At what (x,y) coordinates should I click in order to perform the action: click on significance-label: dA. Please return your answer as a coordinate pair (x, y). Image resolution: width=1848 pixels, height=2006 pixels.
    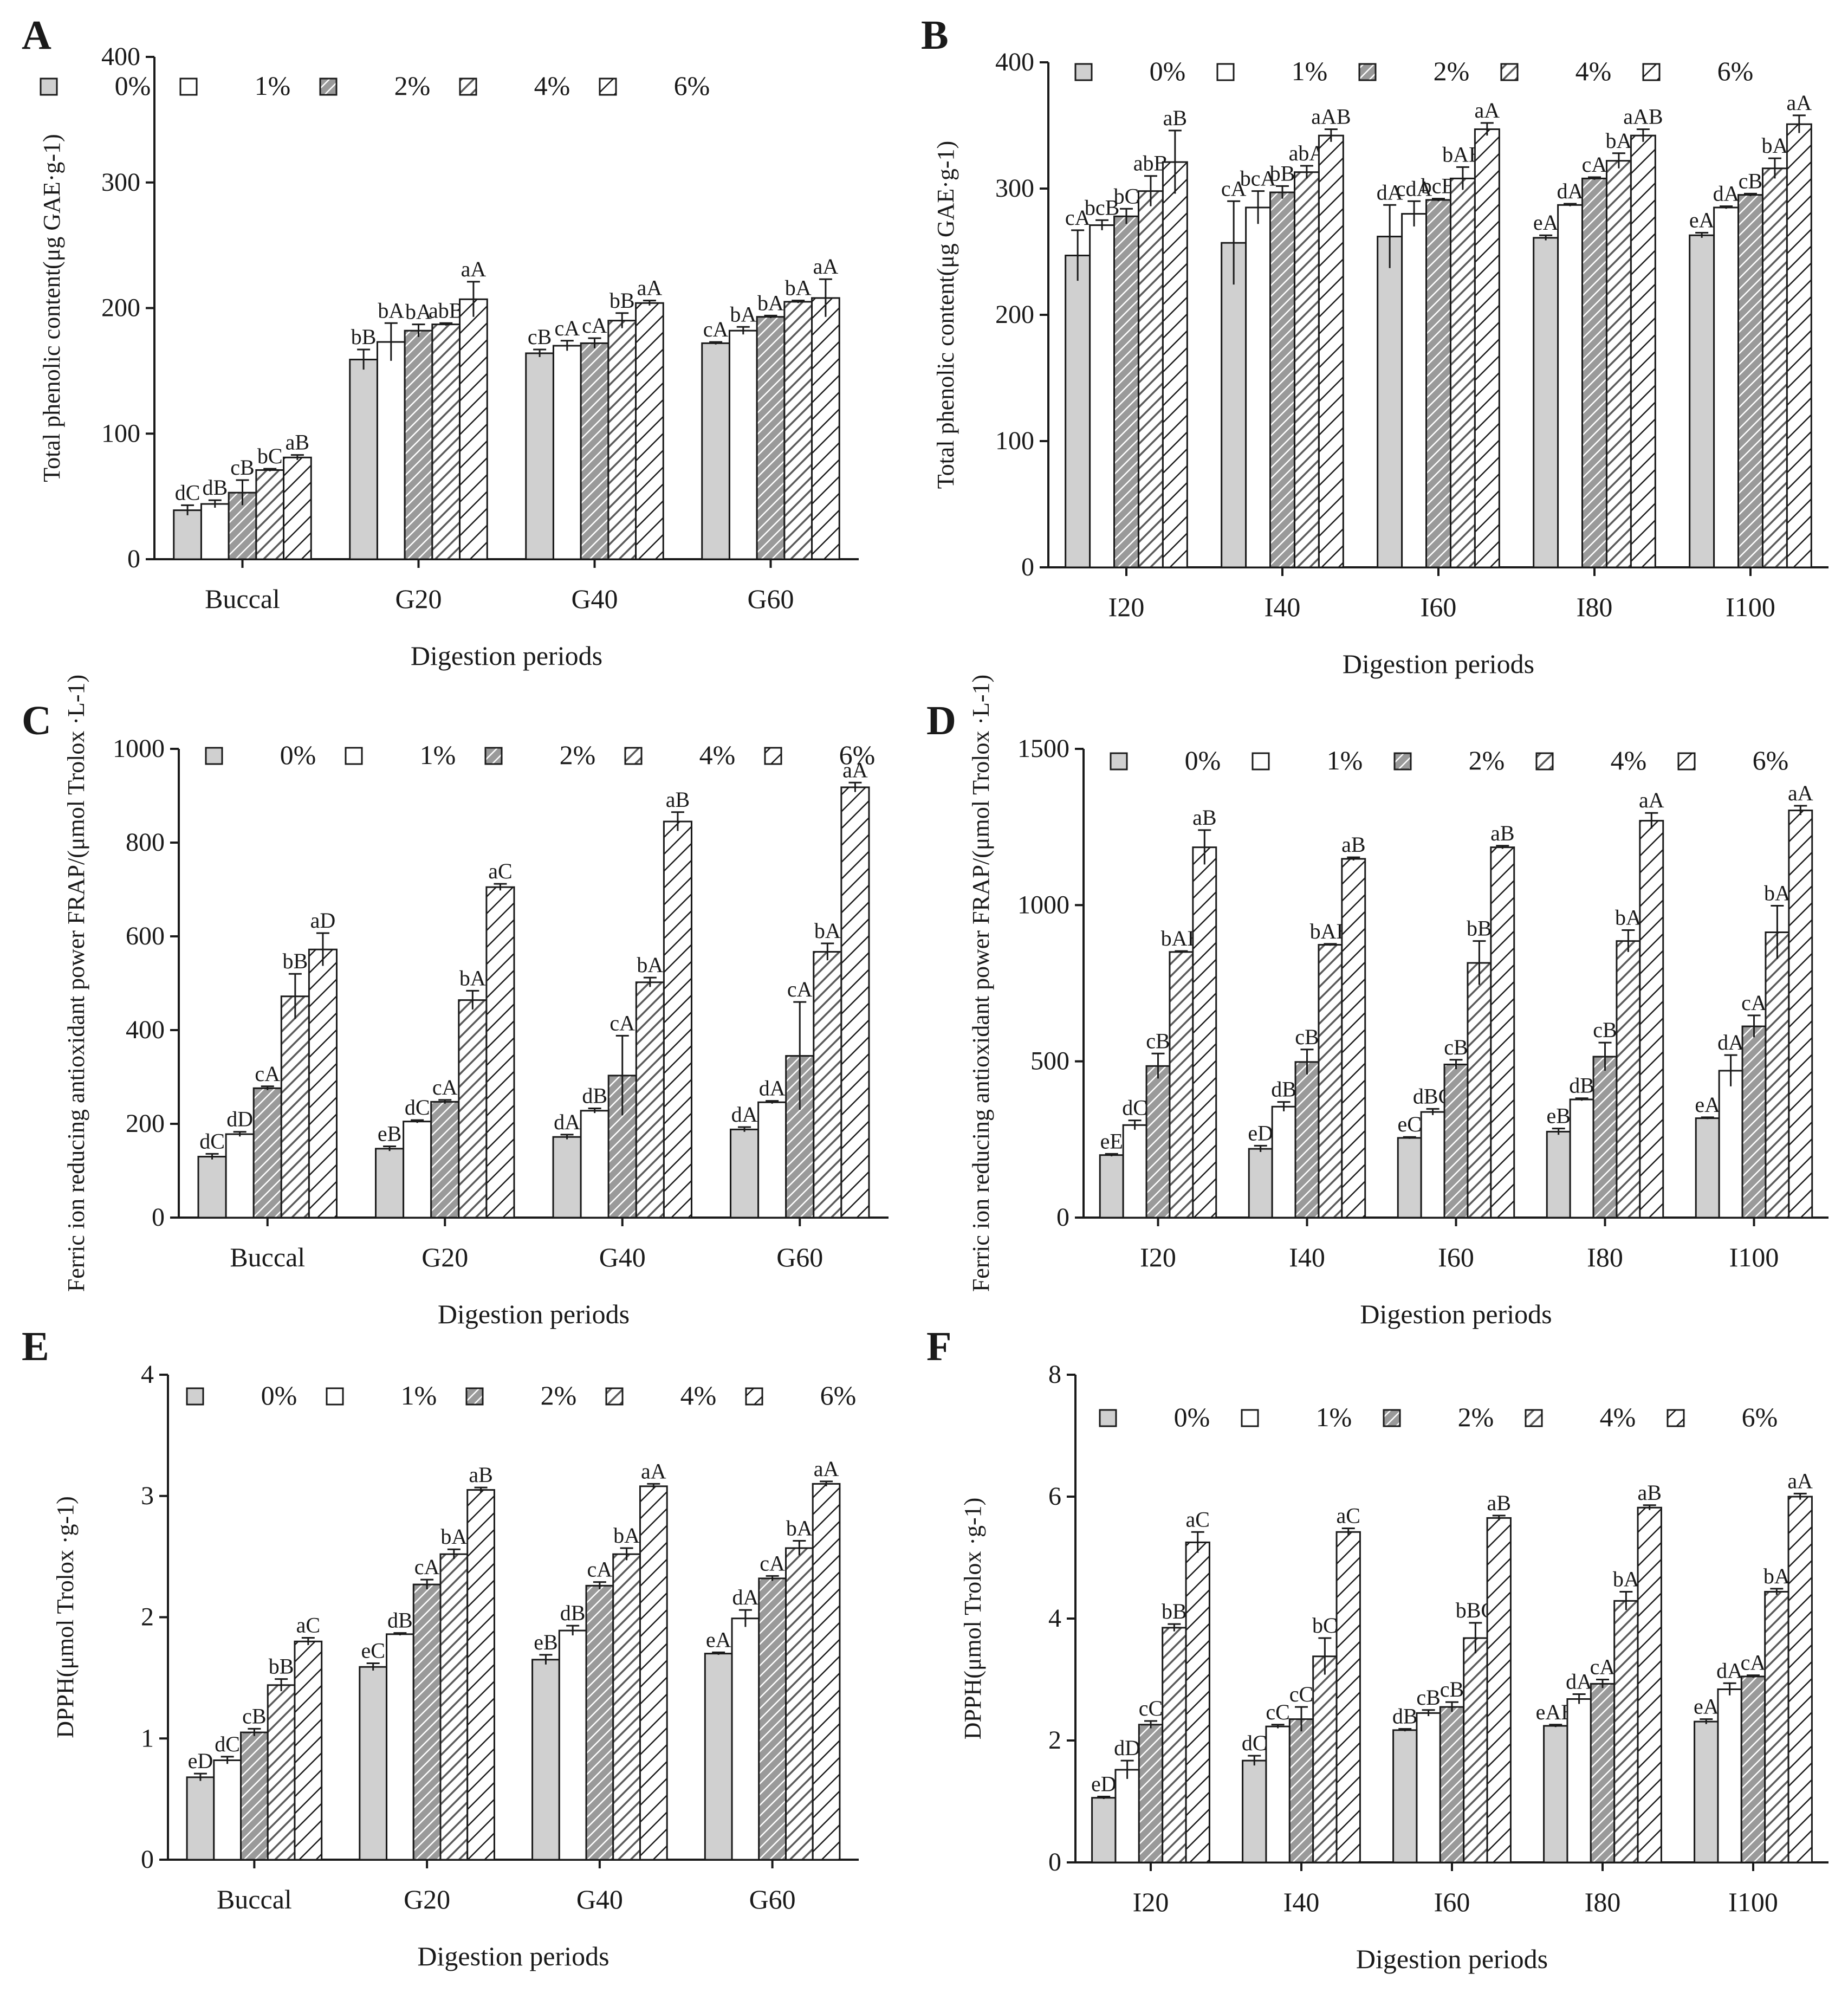
    Looking at the image, I should click on (1390, 192).